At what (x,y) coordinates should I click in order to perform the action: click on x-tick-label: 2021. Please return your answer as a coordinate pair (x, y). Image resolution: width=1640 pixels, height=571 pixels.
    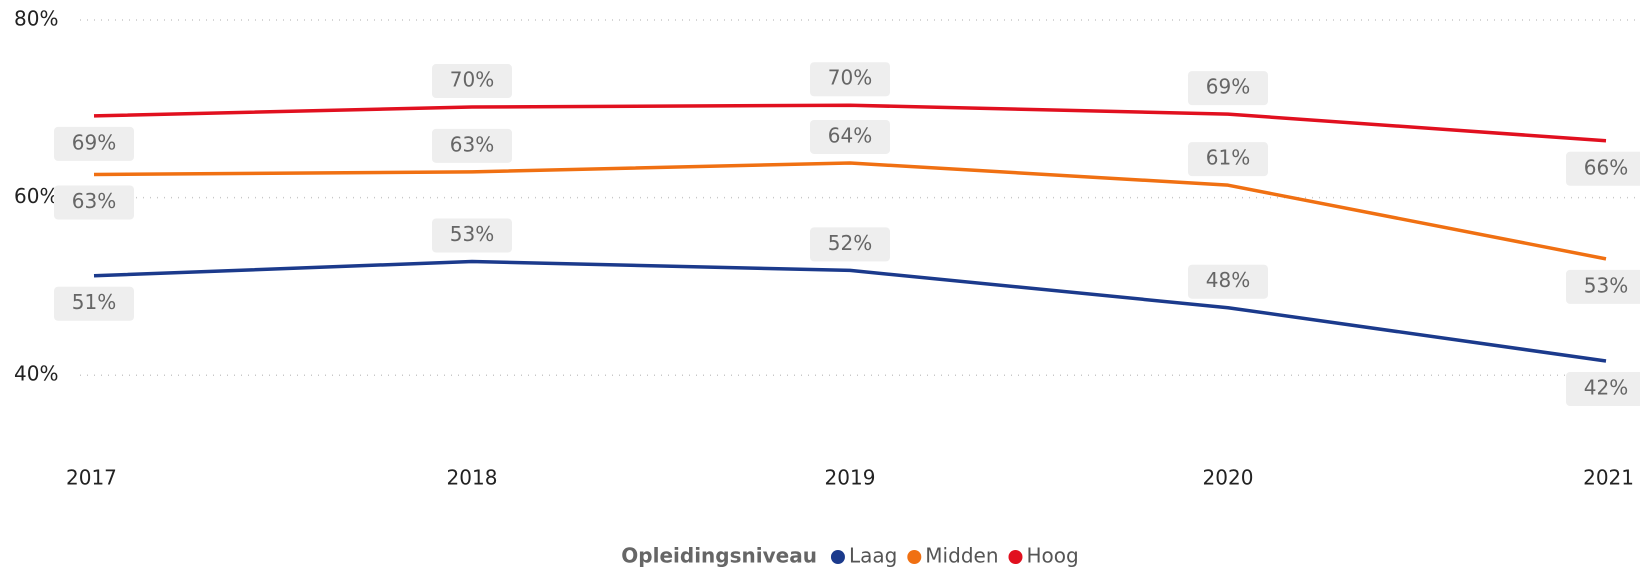
    Looking at the image, I should click on (1608, 478).